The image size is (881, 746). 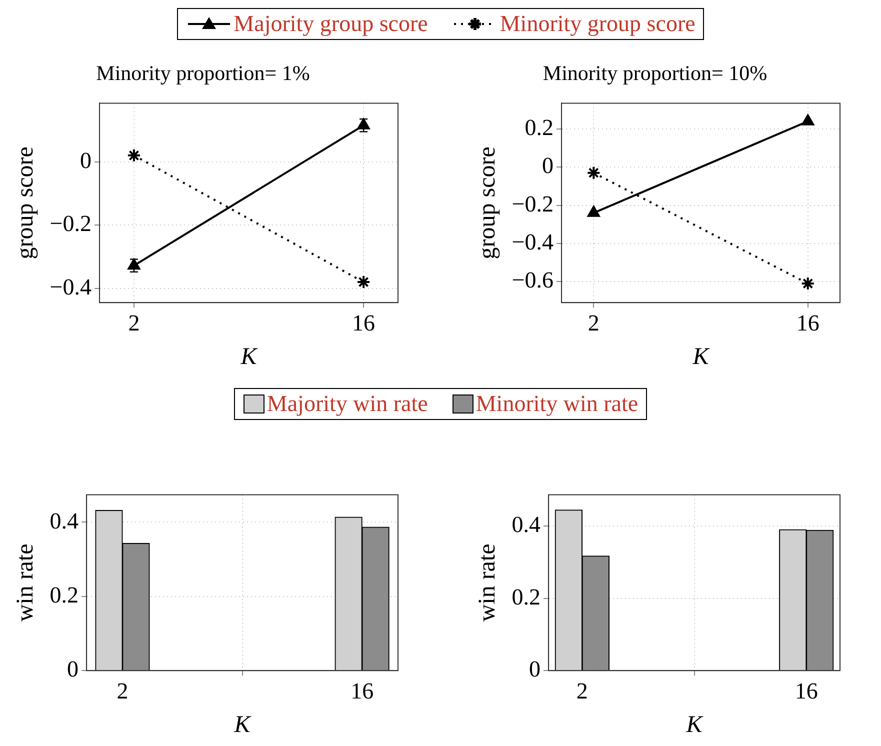 What do you see at coordinates (557, 404) in the screenshot?
I see `legend-label: Minority win rate` at bounding box center [557, 404].